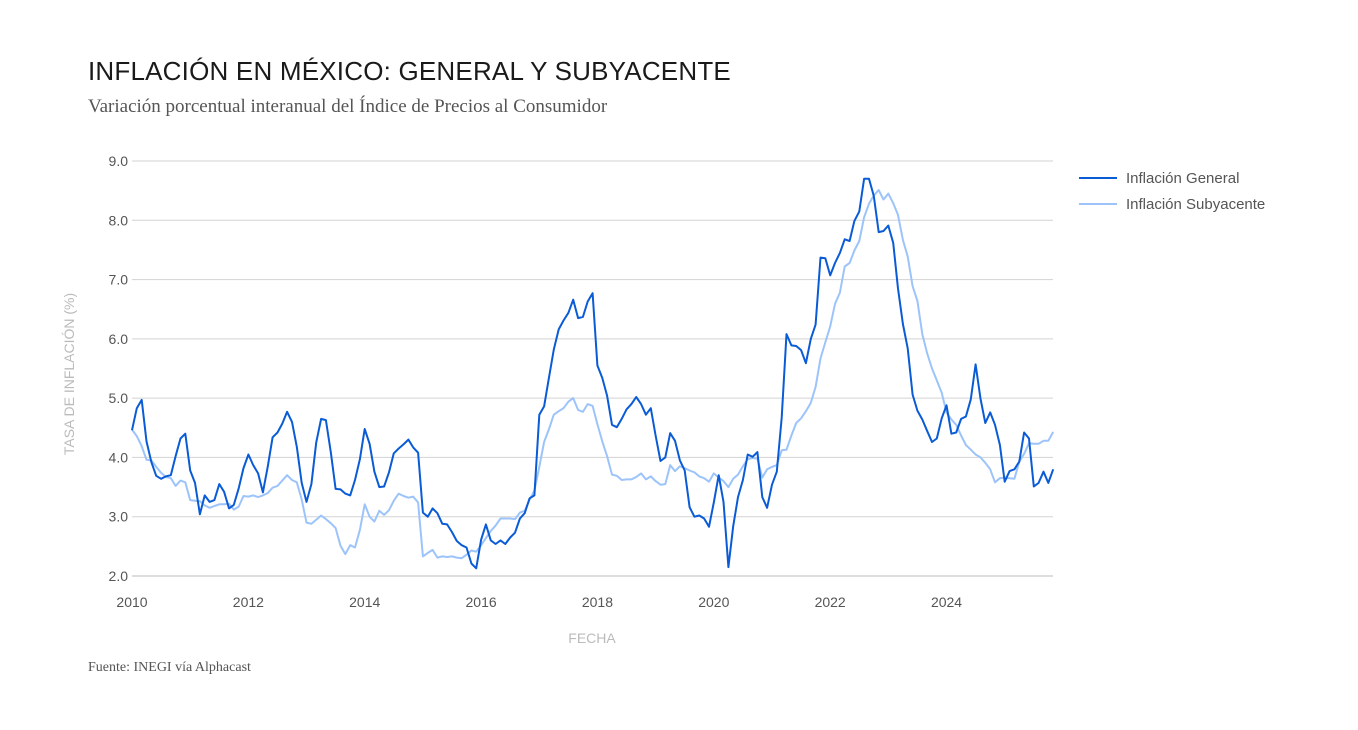 This screenshot has width=1358, height=730. Describe the element at coordinates (119, 576) in the screenshot. I see `y-tick-label: 2.0` at that location.